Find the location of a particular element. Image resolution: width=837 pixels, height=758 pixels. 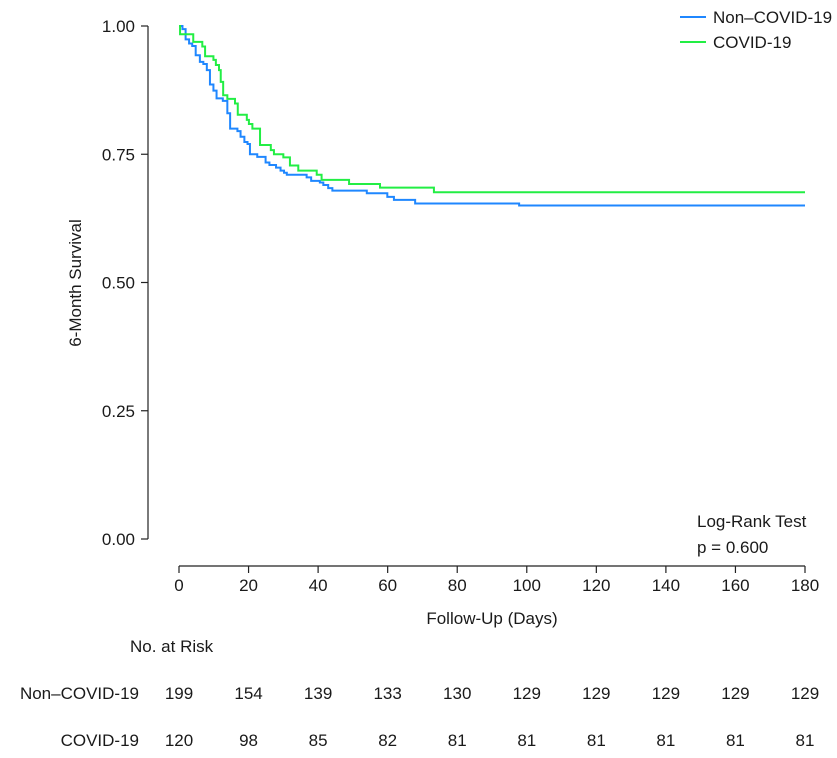

risk-row-label: COVID-19 is located at coordinates (100, 740).